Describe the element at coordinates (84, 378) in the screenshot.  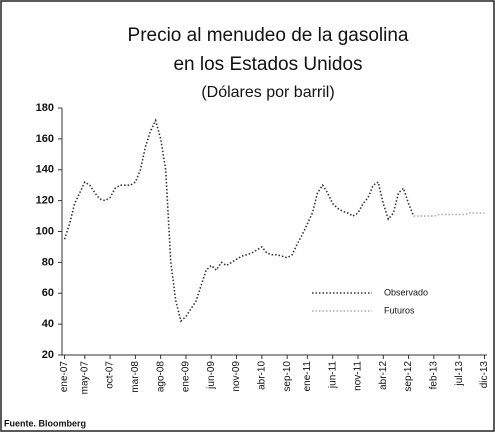
I see `x-tick-label: may-07` at that location.